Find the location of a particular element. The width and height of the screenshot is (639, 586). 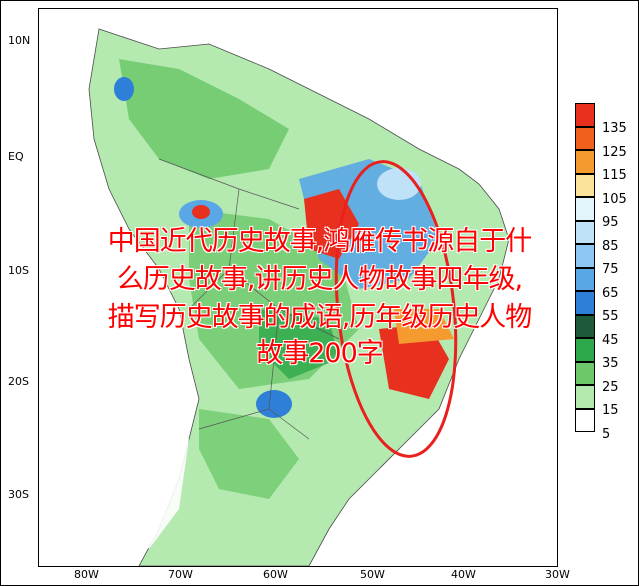

red-core-west is located at coordinates (201, 212).